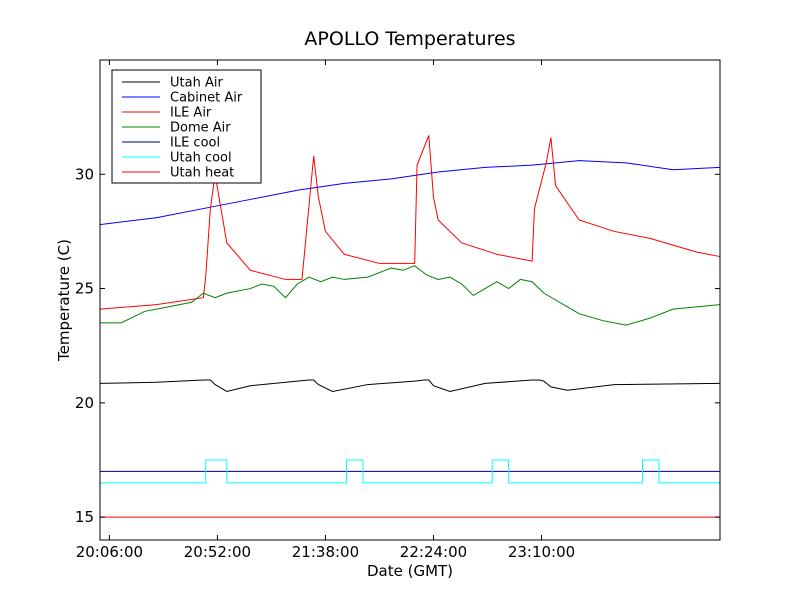 The height and width of the screenshot is (600, 800). Describe the element at coordinates (217, 552) in the screenshot. I see `x-tick-label: 20:52:00` at that location.